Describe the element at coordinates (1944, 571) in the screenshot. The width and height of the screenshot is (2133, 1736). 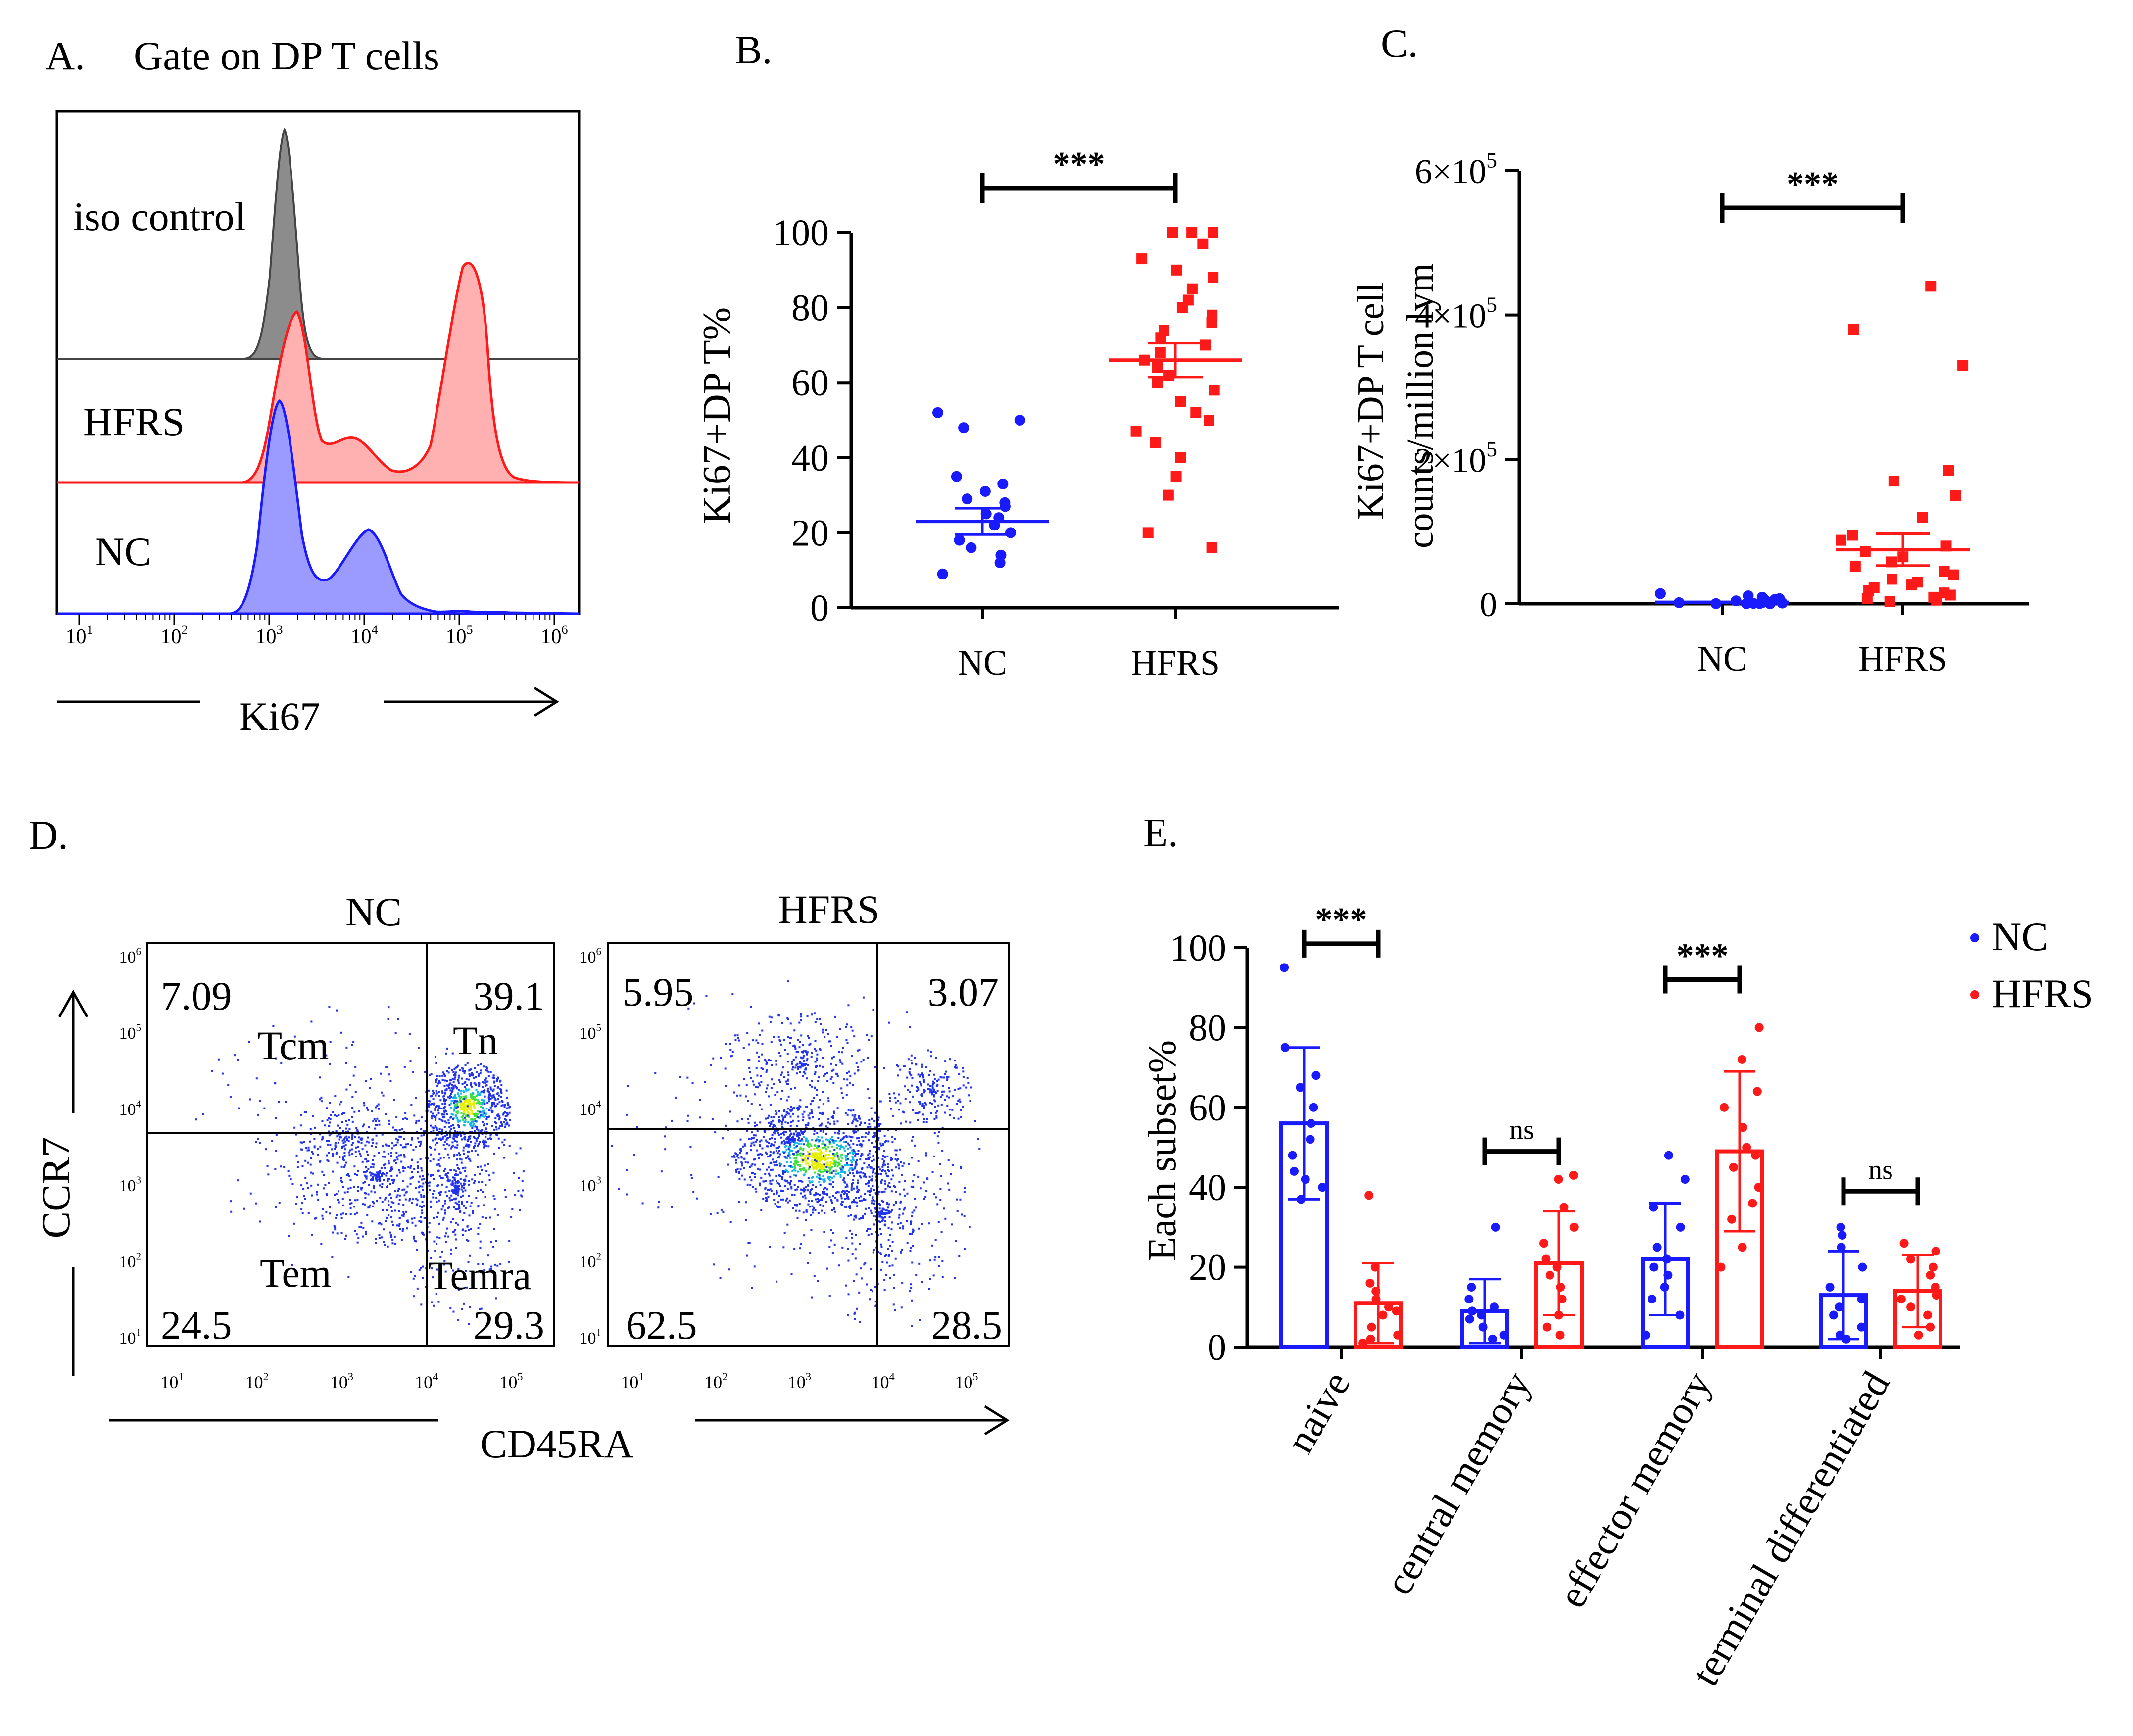
I see `panel-c-point-hfrs` at that location.